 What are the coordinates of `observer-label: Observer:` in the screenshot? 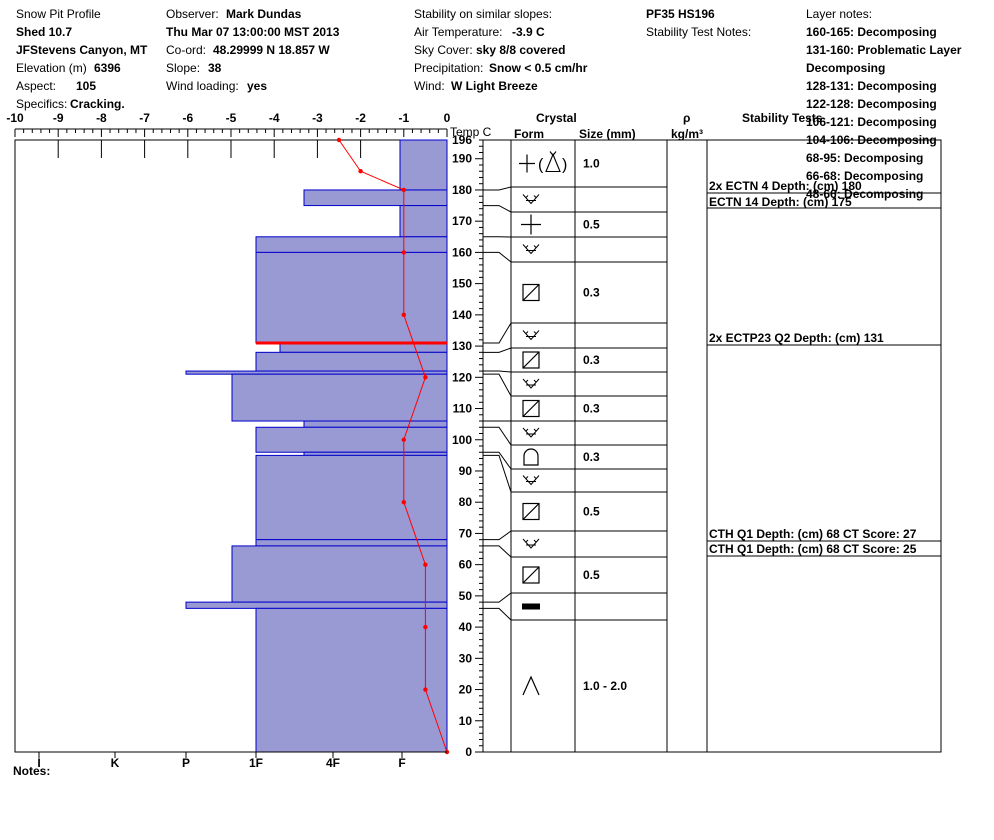 It's located at (192, 14).